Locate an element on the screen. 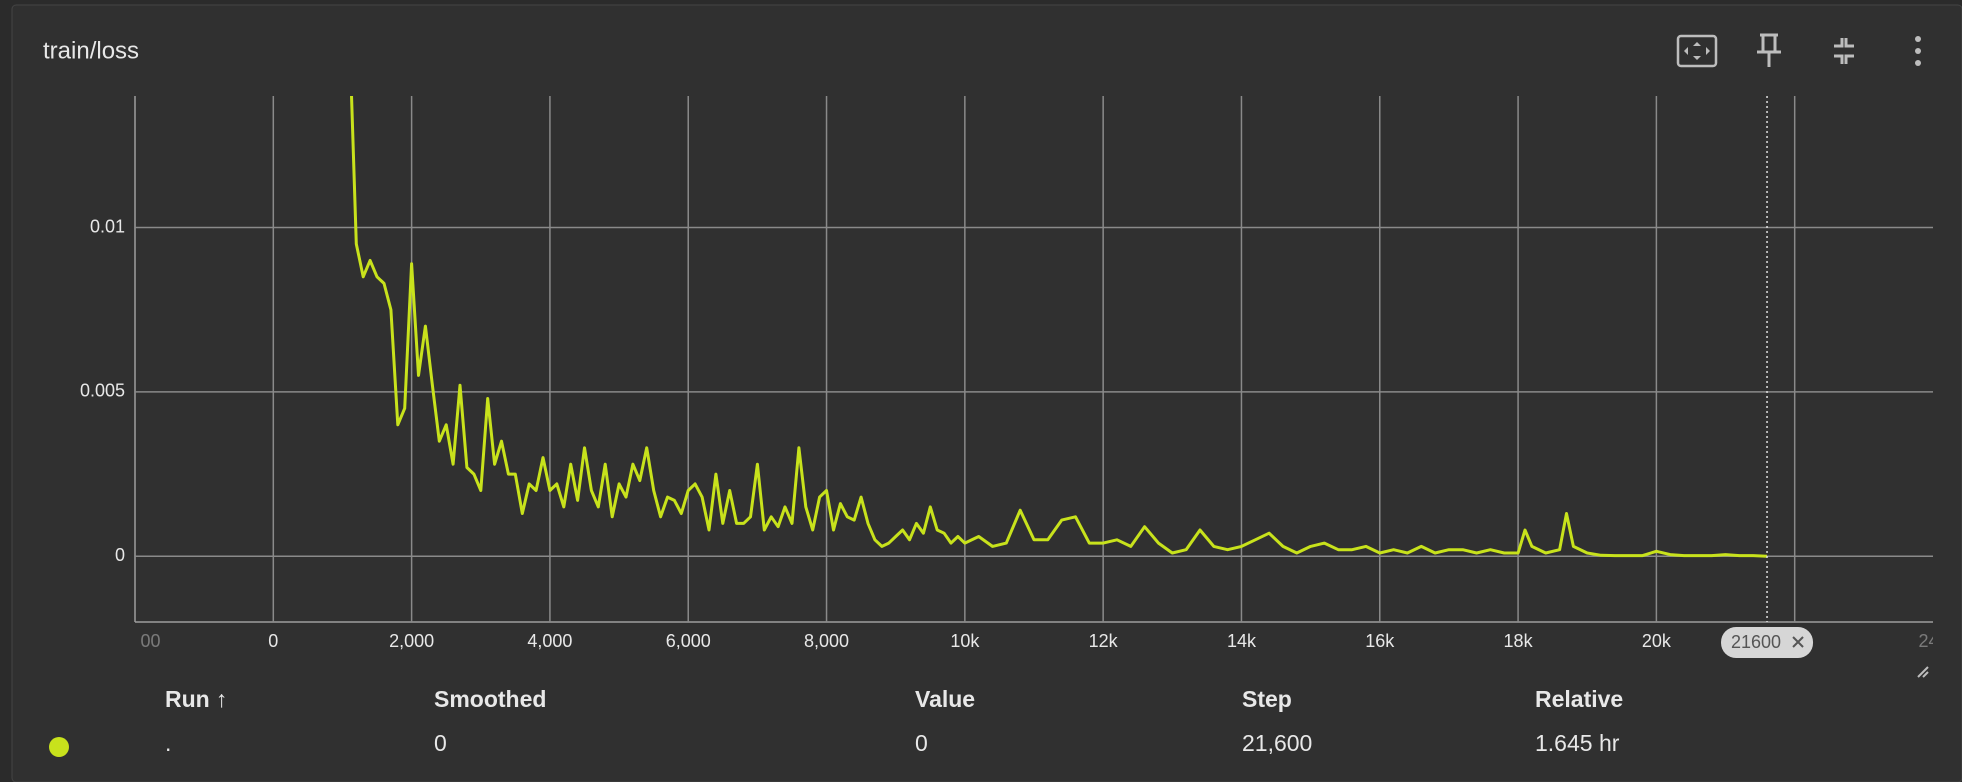  y-tick-label: 0.01 is located at coordinates (107, 226).